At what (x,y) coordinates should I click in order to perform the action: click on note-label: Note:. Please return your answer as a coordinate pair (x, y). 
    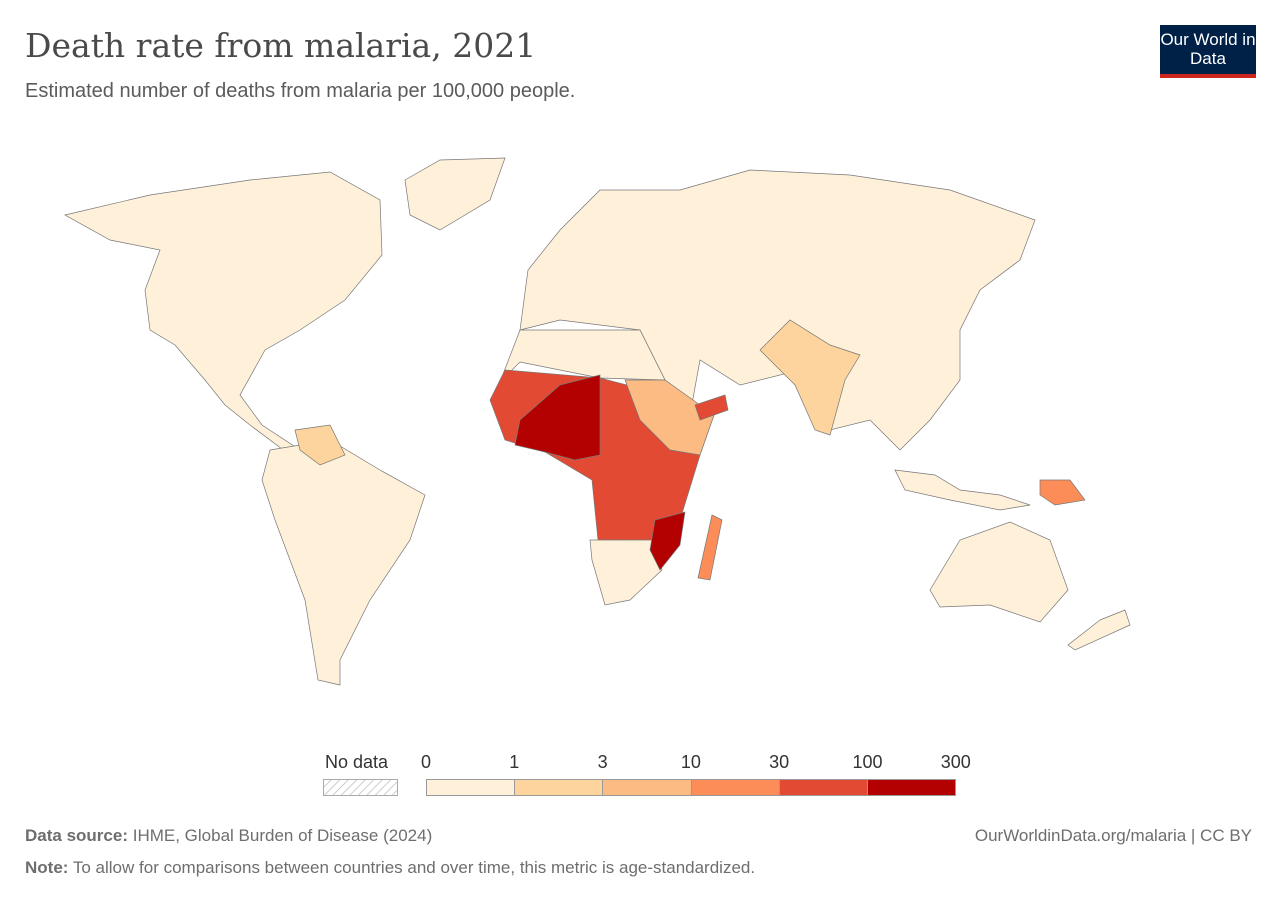
    Looking at the image, I should click on (47, 867).